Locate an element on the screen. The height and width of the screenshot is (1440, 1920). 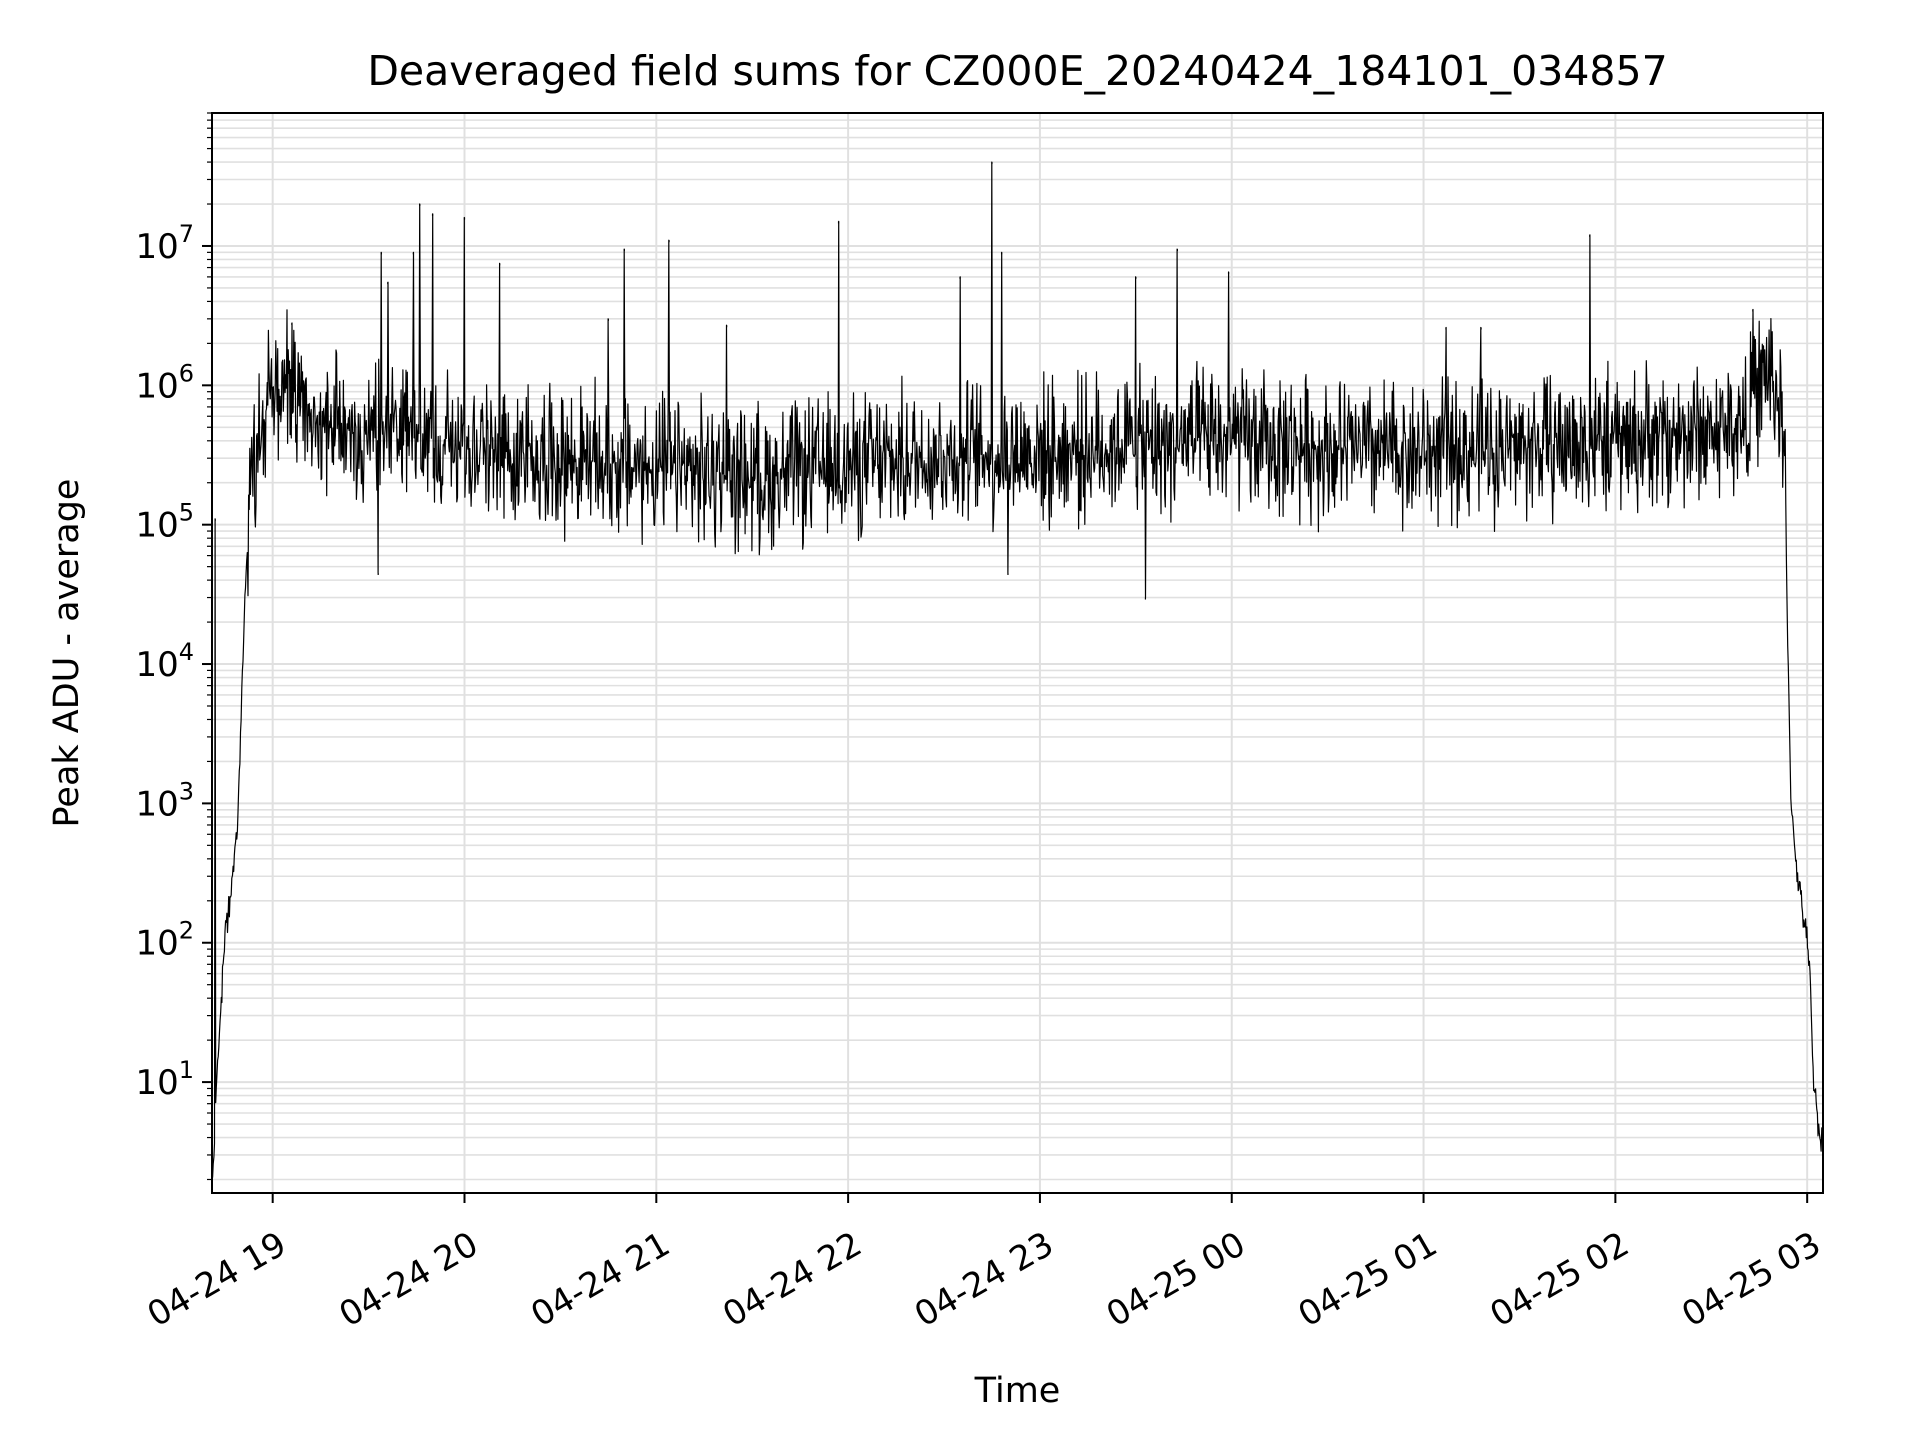
y-tick-exponent: 3 is located at coordinates (186, 791).